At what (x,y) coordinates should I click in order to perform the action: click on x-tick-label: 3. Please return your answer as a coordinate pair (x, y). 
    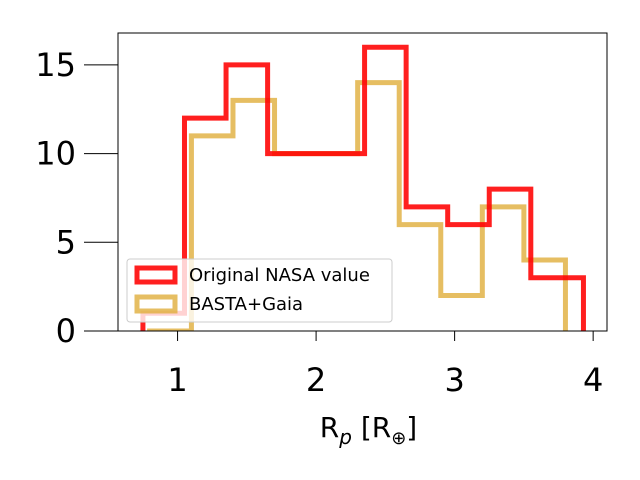
    Looking at the image, I should click on (454, 380).